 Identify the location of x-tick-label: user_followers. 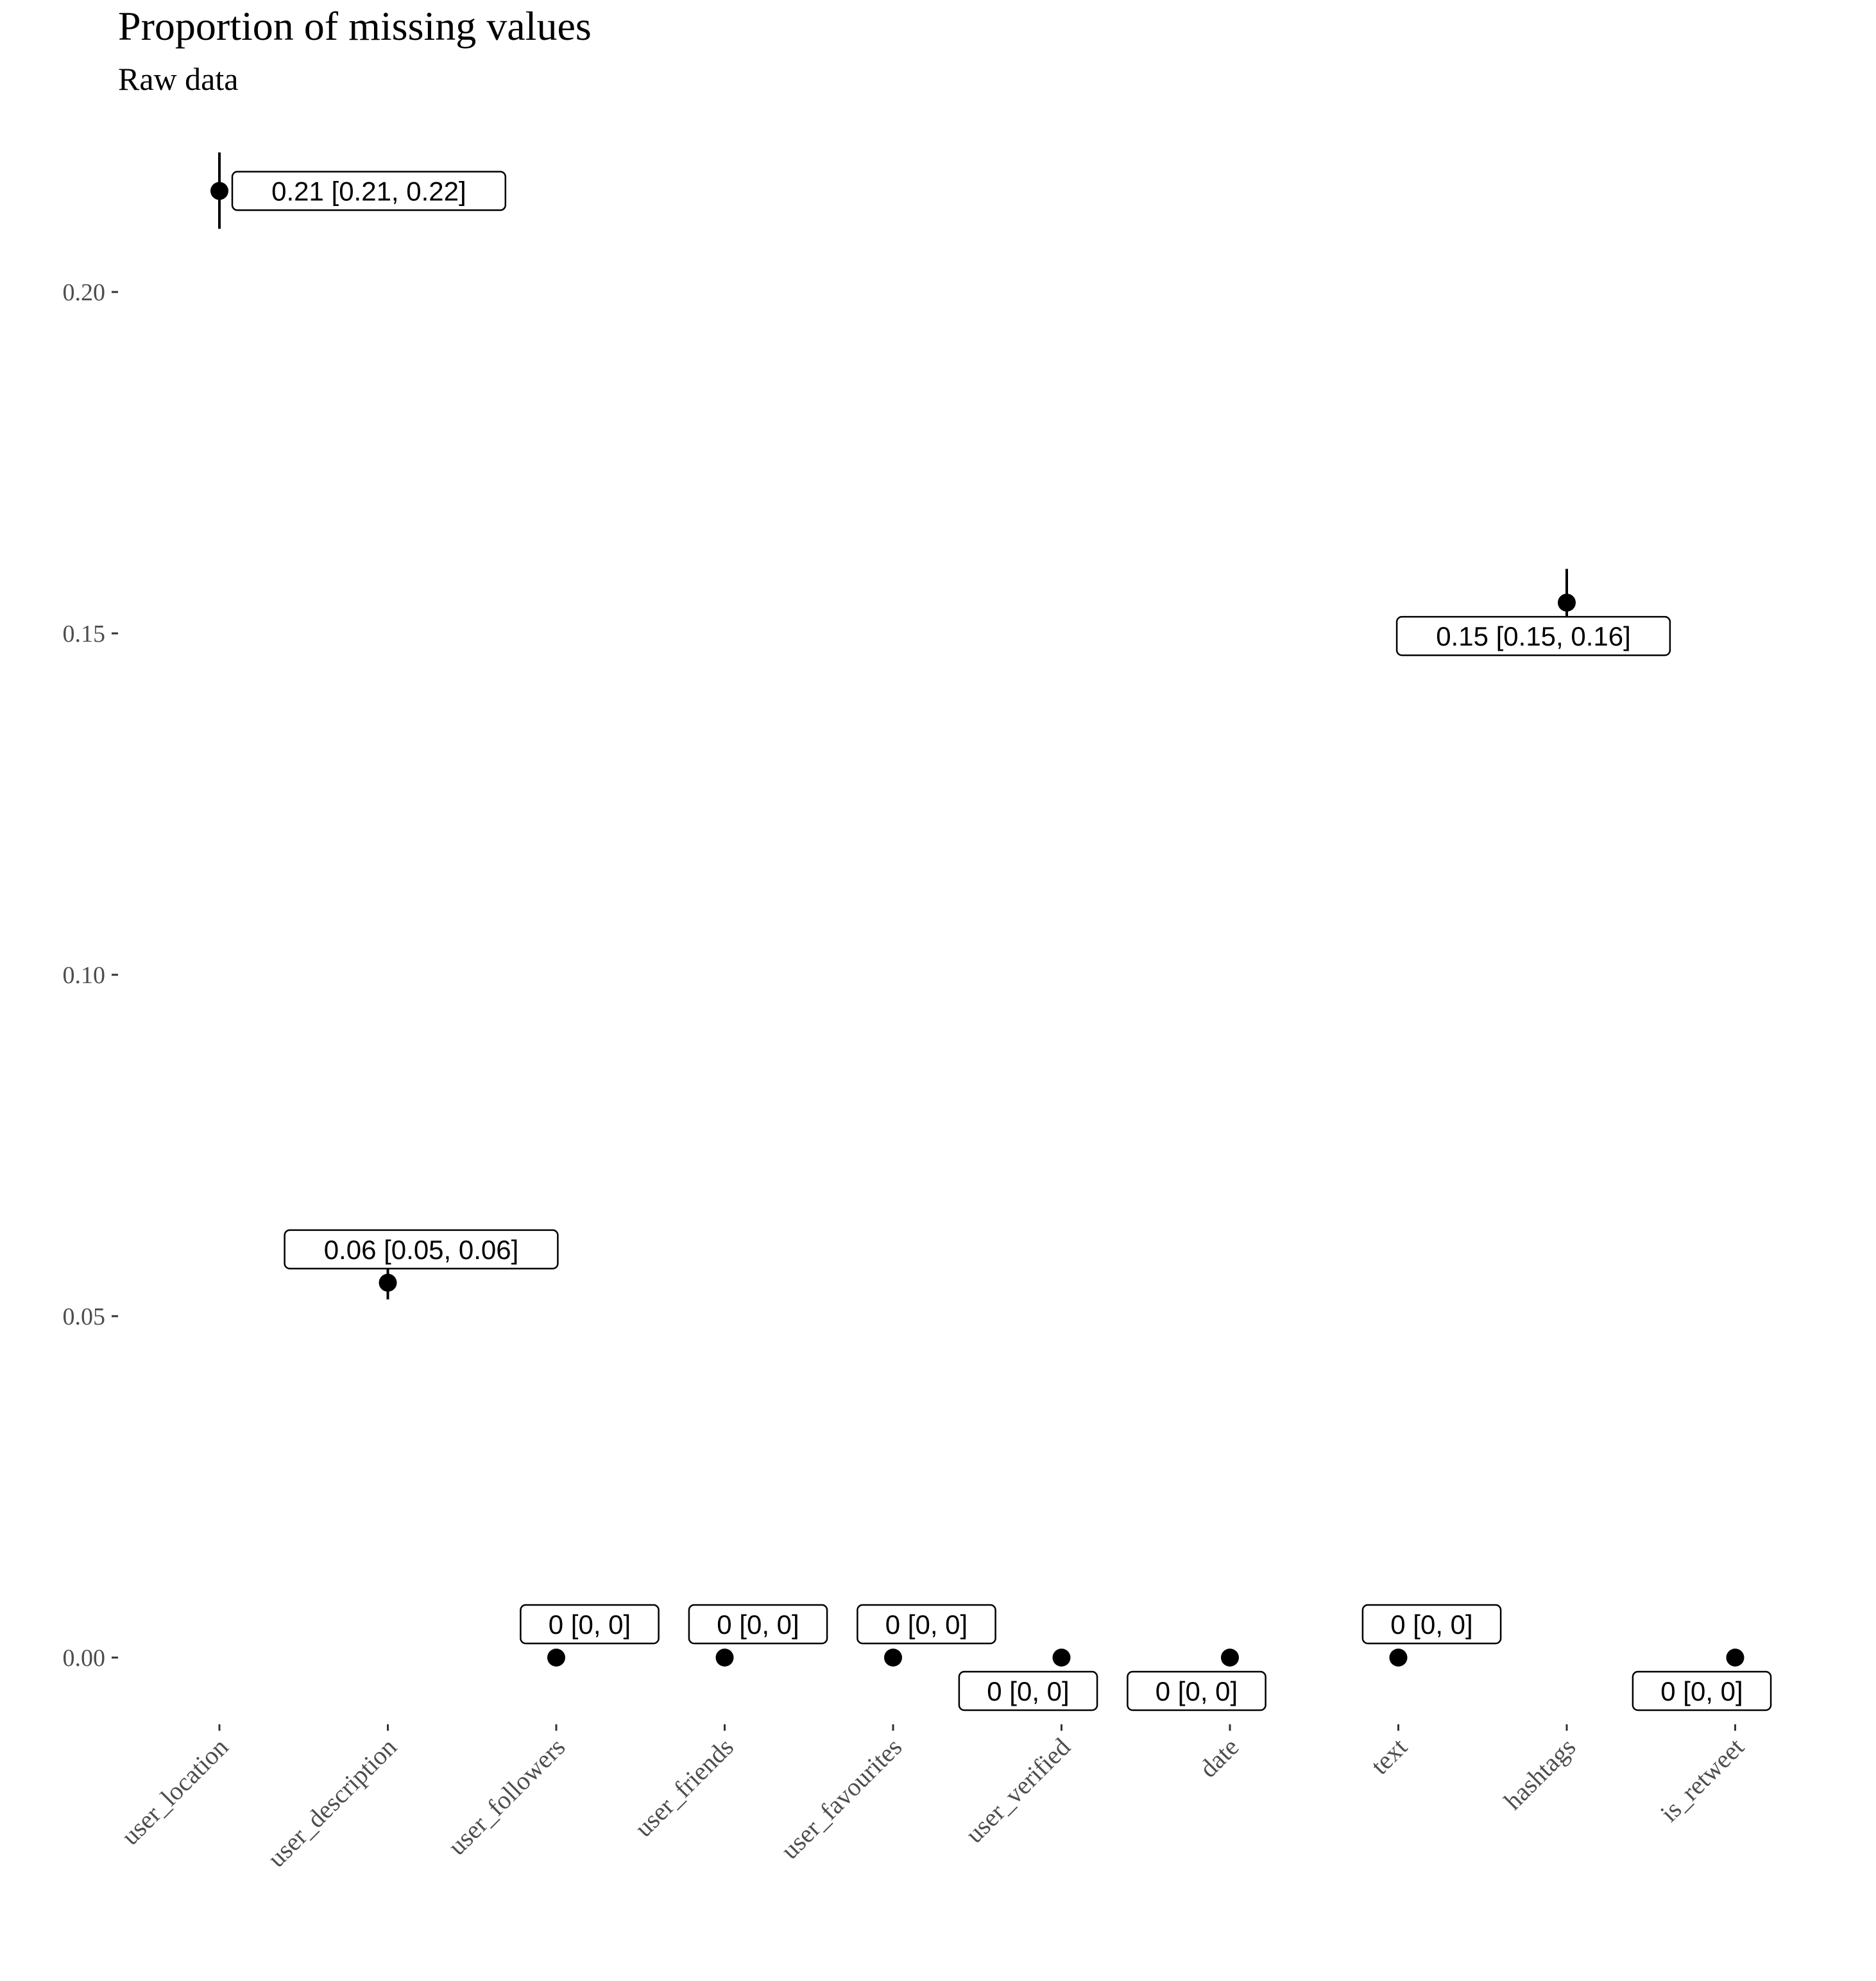
(506, 1797).